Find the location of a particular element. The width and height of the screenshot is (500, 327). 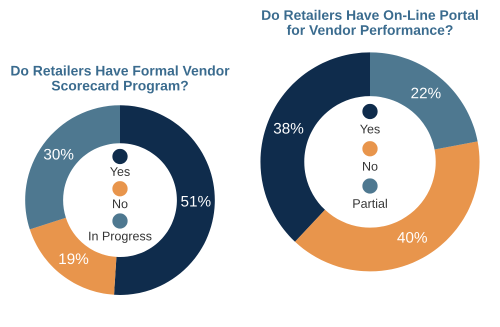

data-label: 40% is located at coordinates (412, 237).